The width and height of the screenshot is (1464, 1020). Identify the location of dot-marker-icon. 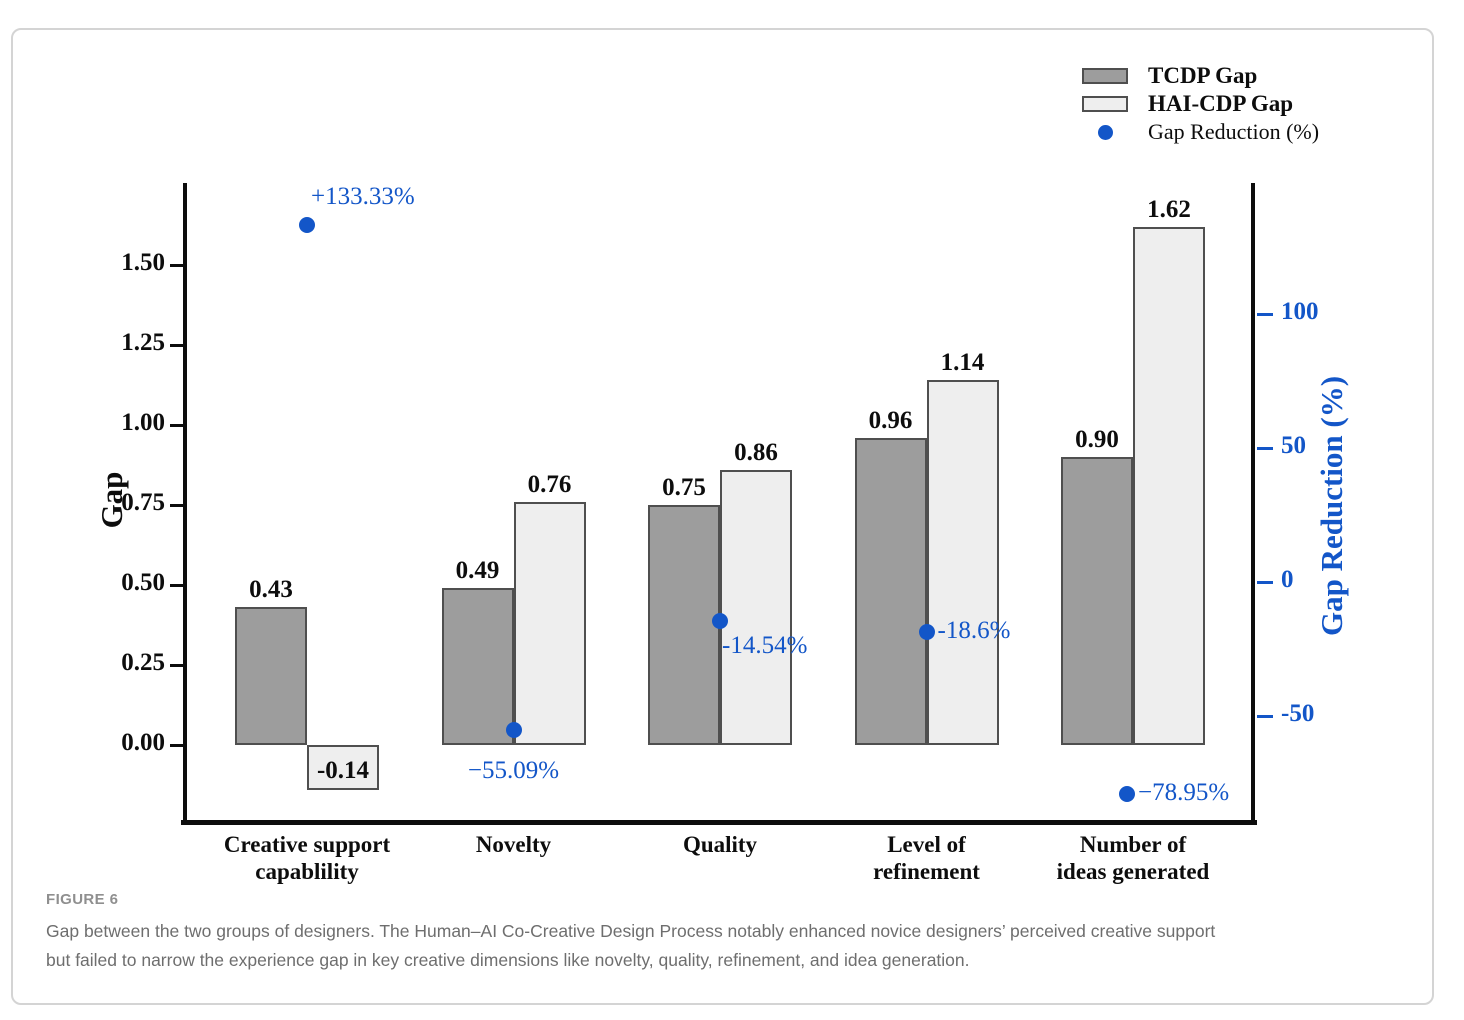
(1105, 132).